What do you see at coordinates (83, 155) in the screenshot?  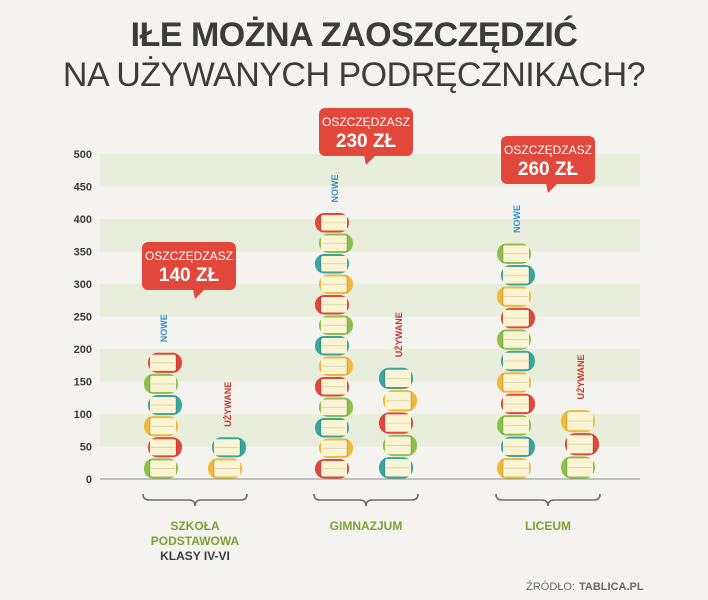 I see `y-tick-label: 500` at bounding box center [83, 155].